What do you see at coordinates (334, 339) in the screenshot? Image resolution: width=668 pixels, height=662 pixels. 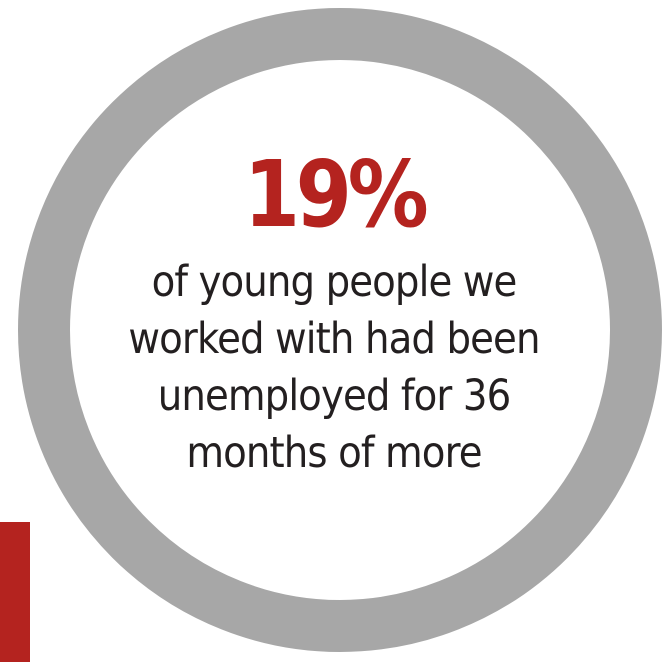 I see `stat-caption-line-2: worked with had been` at bounding box center [334, 339].